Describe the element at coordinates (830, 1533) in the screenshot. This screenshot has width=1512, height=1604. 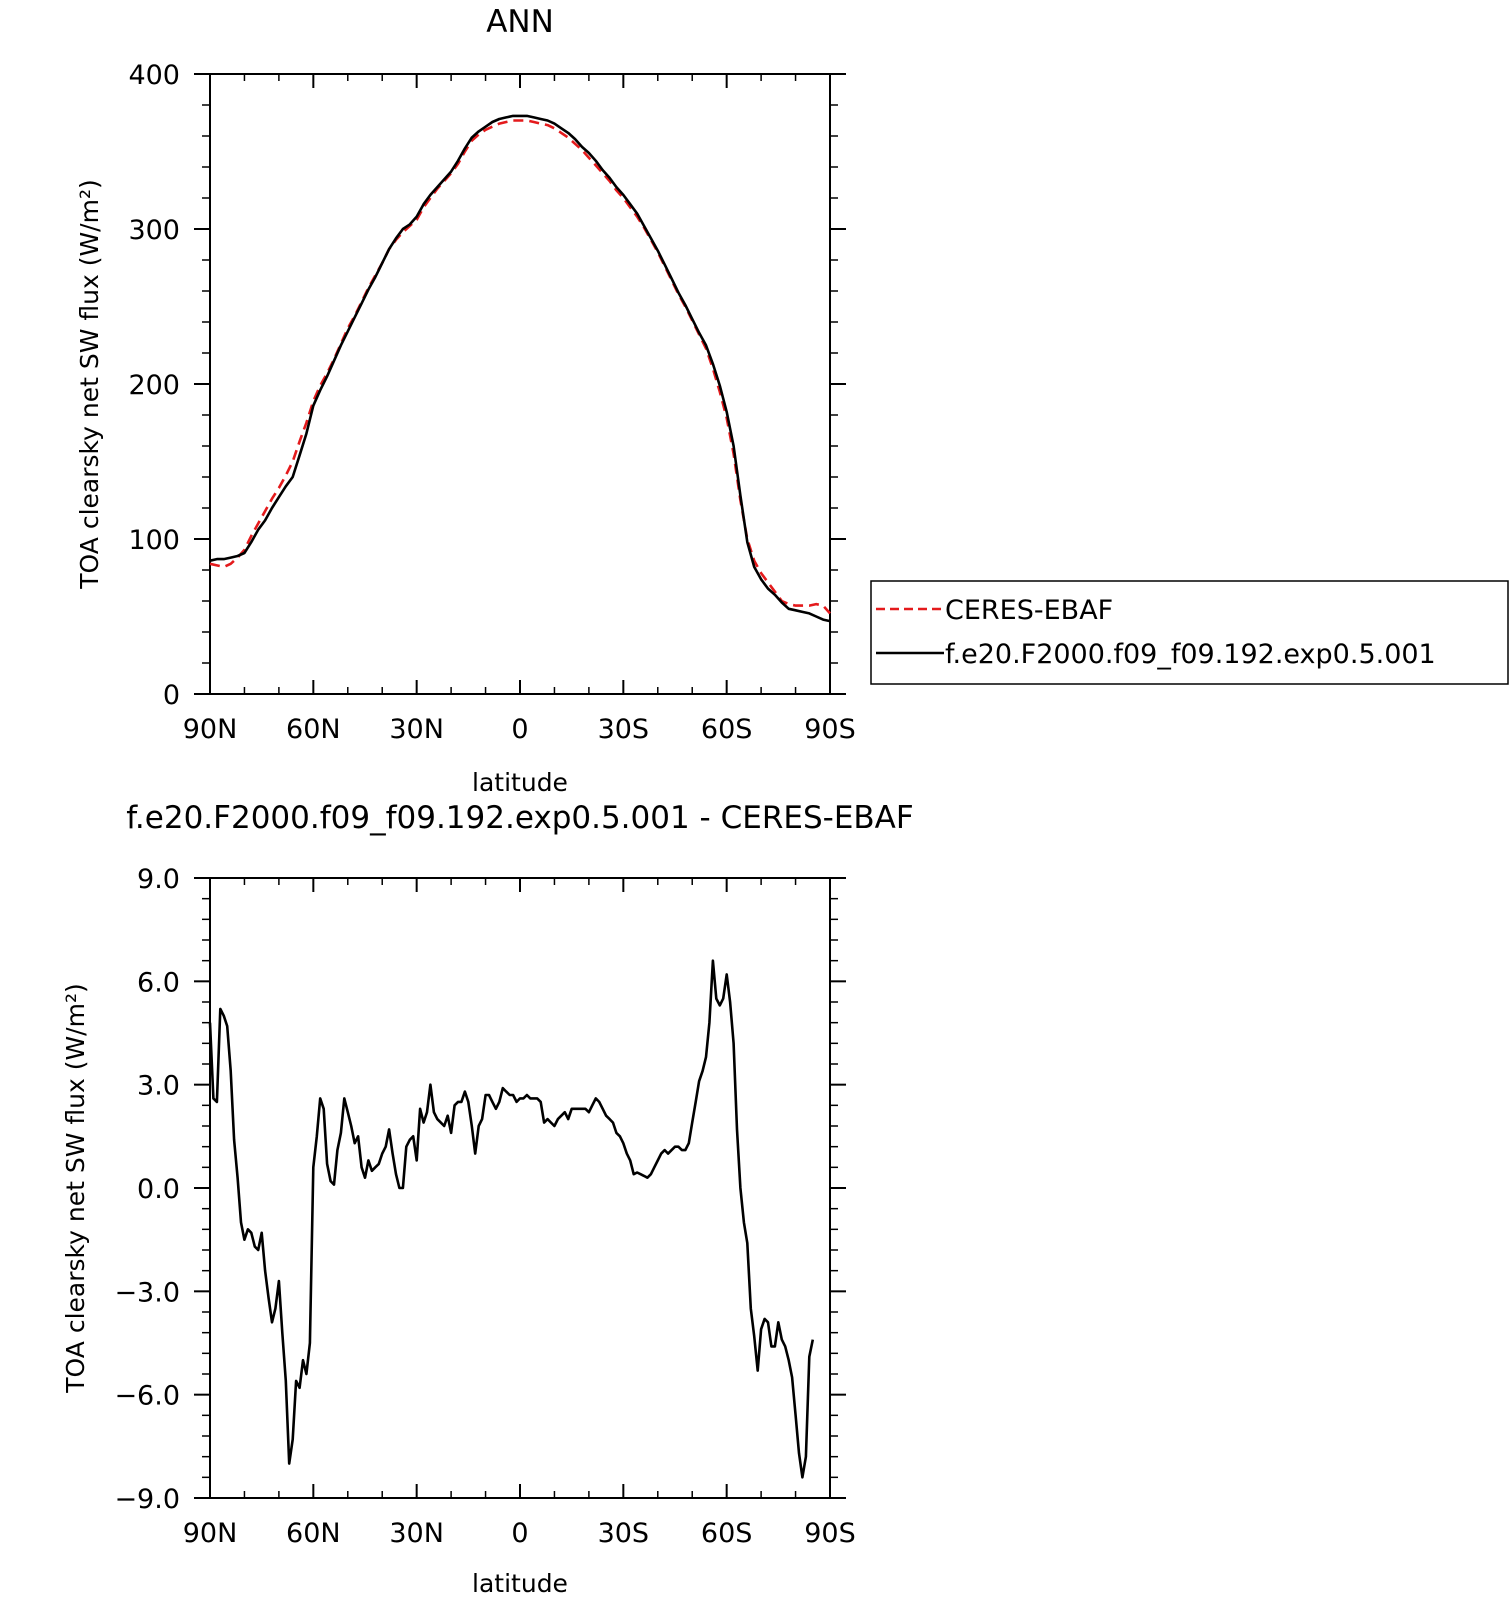
I see `bottom-x-tick-label: 90S` at that location.